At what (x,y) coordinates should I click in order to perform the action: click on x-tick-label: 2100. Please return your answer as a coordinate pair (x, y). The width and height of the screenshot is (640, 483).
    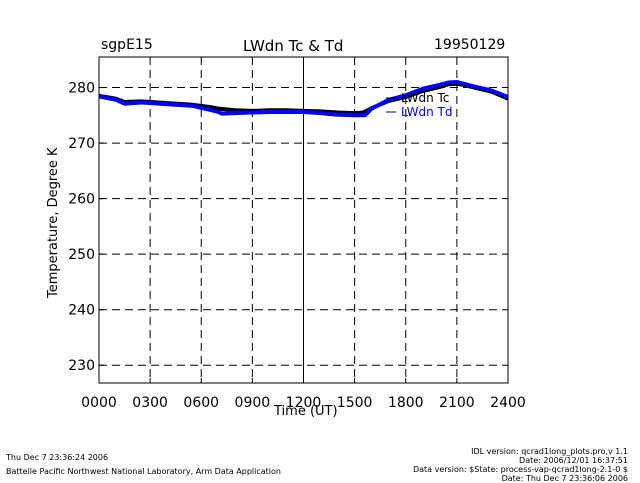
    Looking at the image, I should click on (457, 403).